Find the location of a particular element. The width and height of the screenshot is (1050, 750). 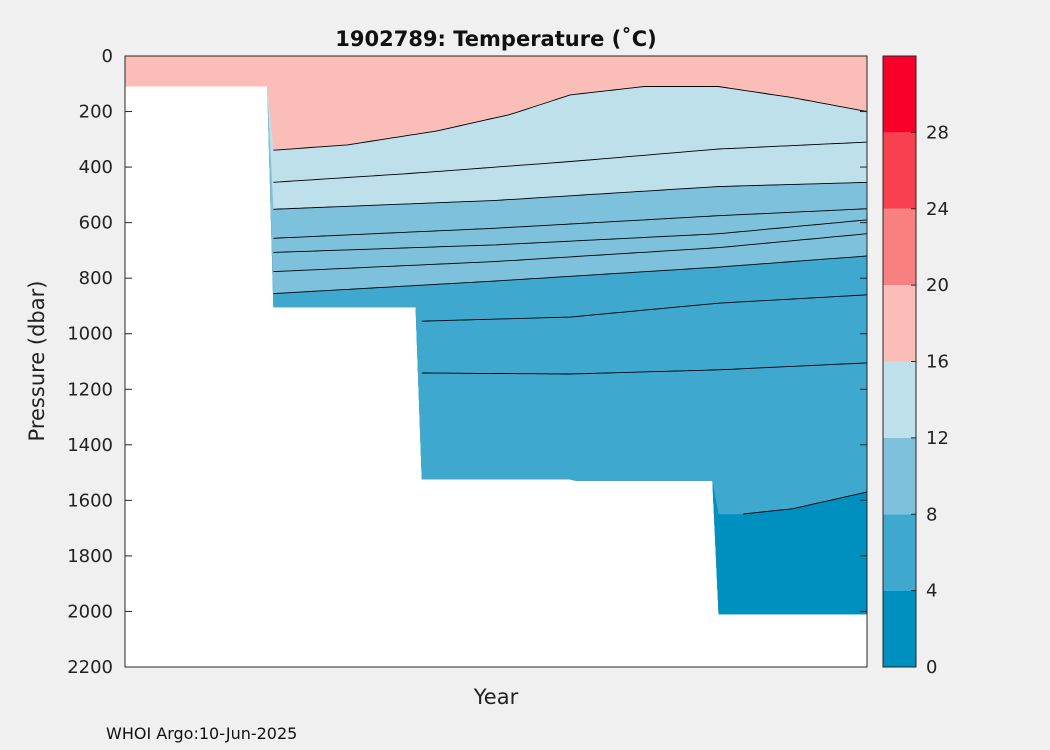

colorbar-tick-label: 0 is located at coordinates (931, 667).